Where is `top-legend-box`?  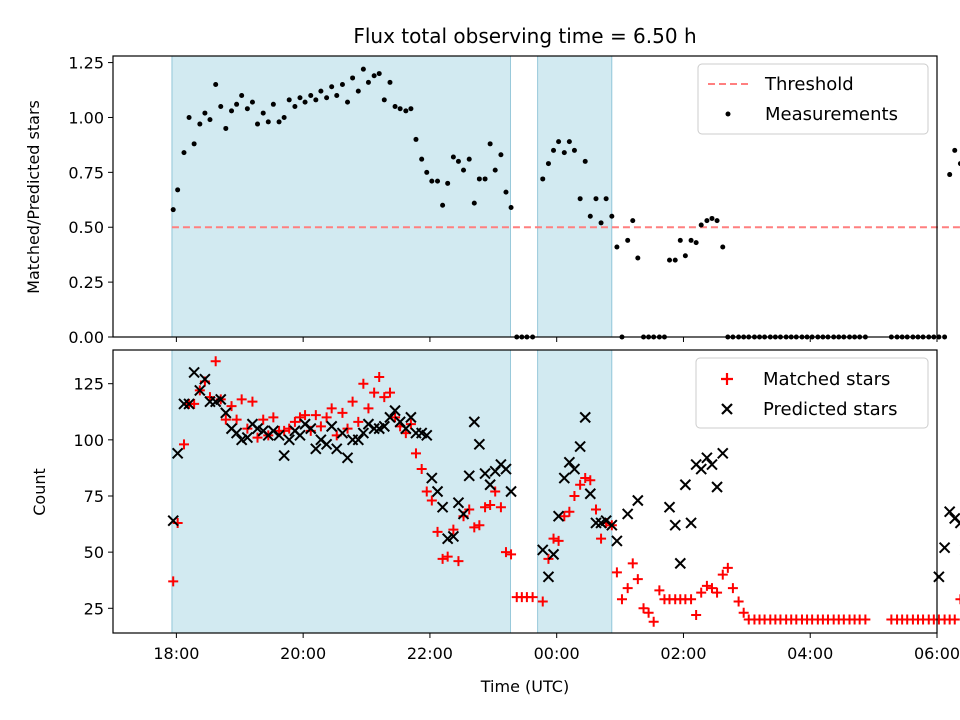 top-legend-box is located at coordinates (813, 99).